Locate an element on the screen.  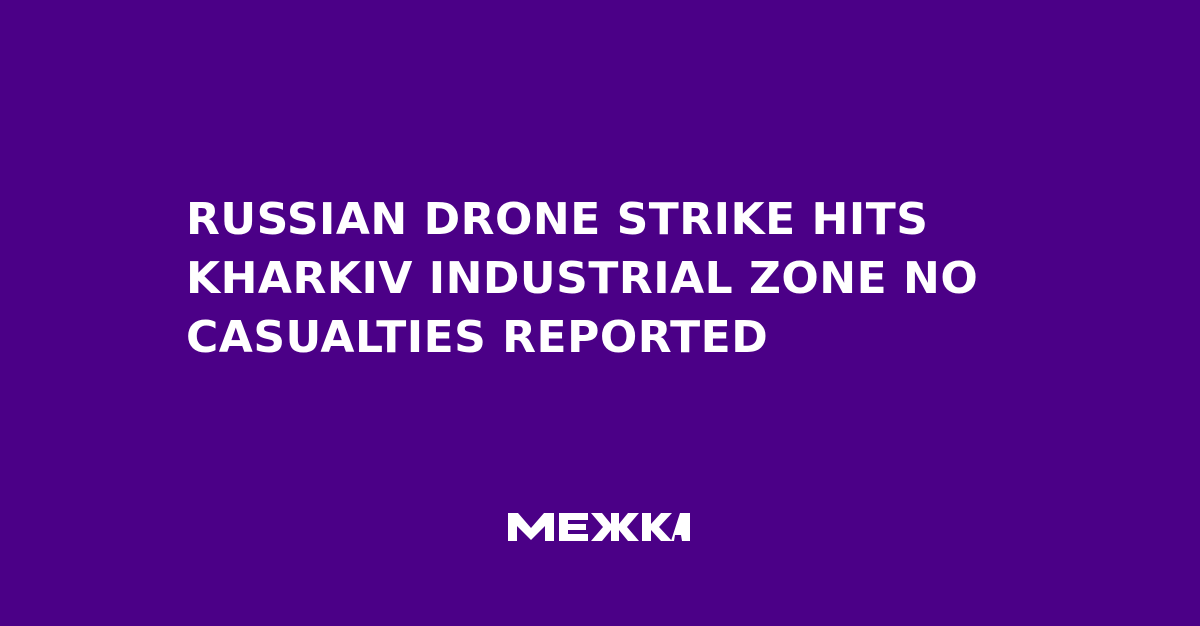
headline-line-2: KHARKIV INDUSTRIAL ZONE NO is located at coordinates (582, 278).